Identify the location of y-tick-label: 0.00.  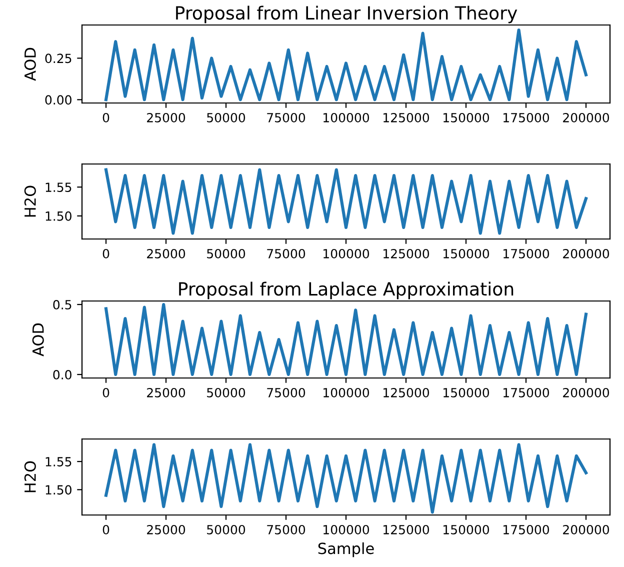
(58, 100).